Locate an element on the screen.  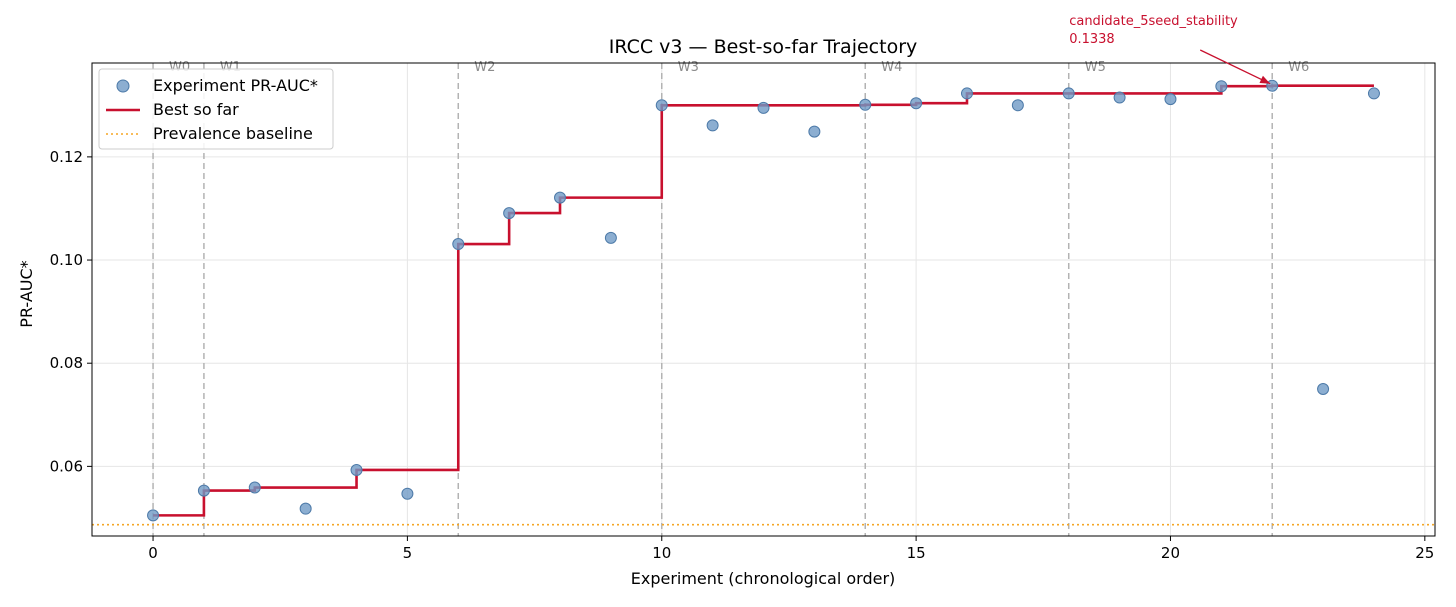
x-tick-label: 10 is located at coordinates (661, 553).